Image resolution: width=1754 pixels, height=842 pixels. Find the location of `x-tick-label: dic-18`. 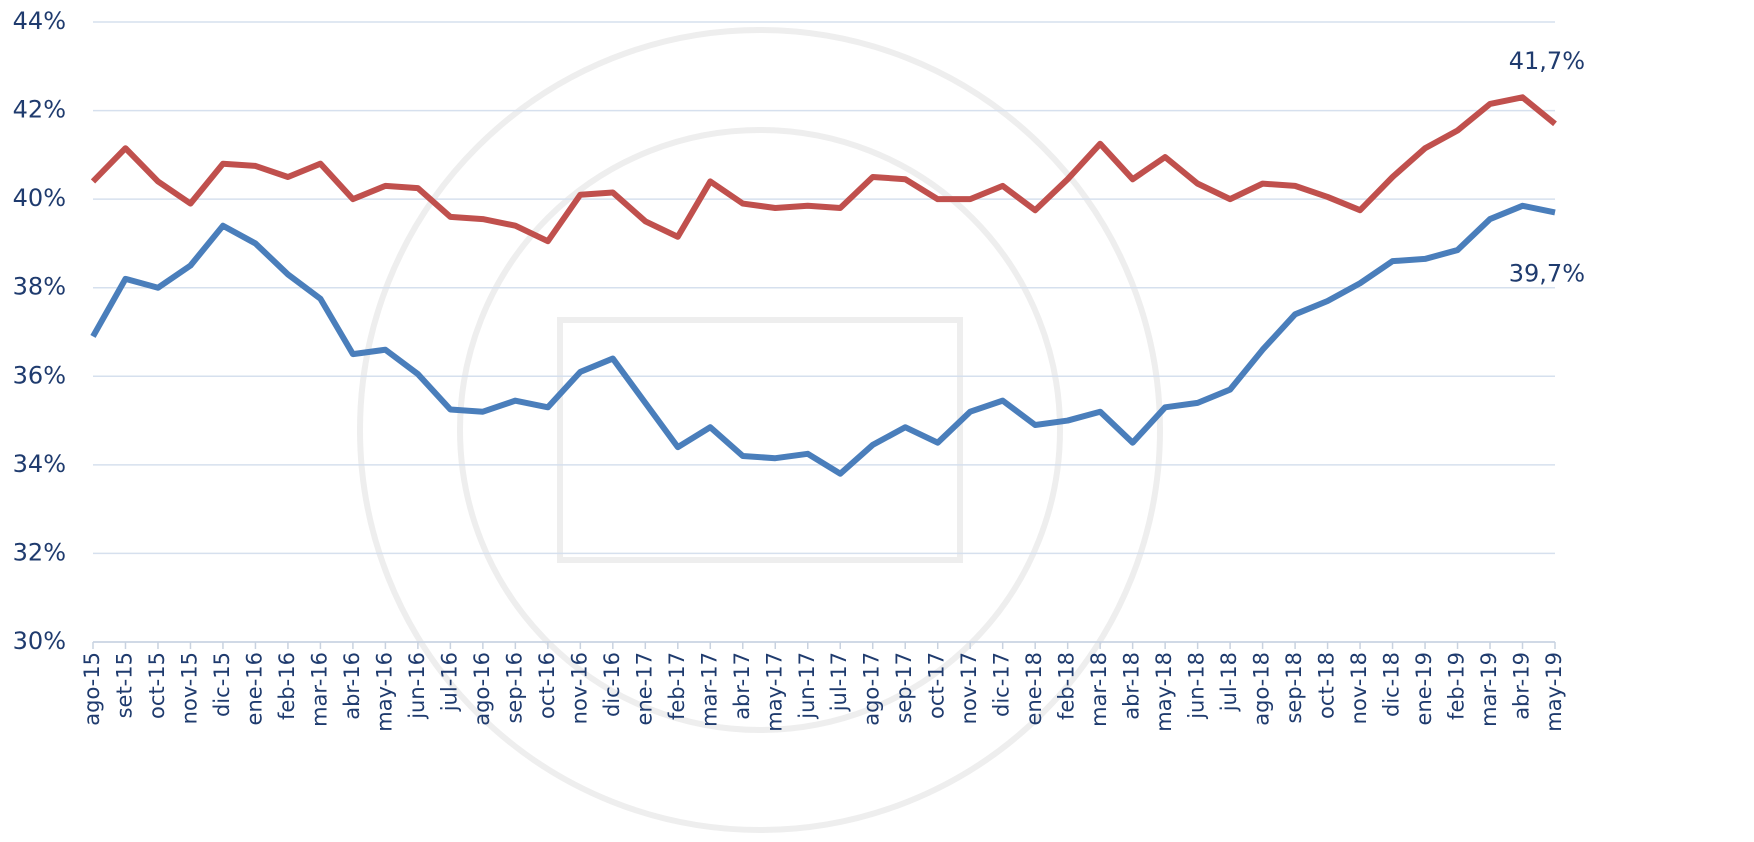

x-tick-label: dic-18 is located at coordinates (1392, 684).